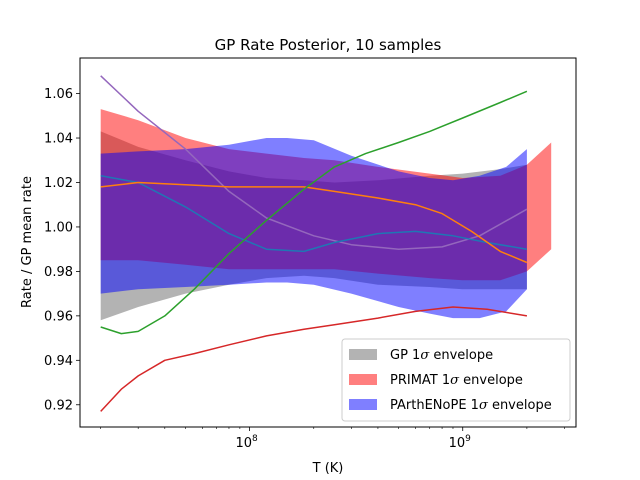 The width and height of the screenshot is (640, 480). I want to click on y-tick-label: 1.00, so click(58, 227).